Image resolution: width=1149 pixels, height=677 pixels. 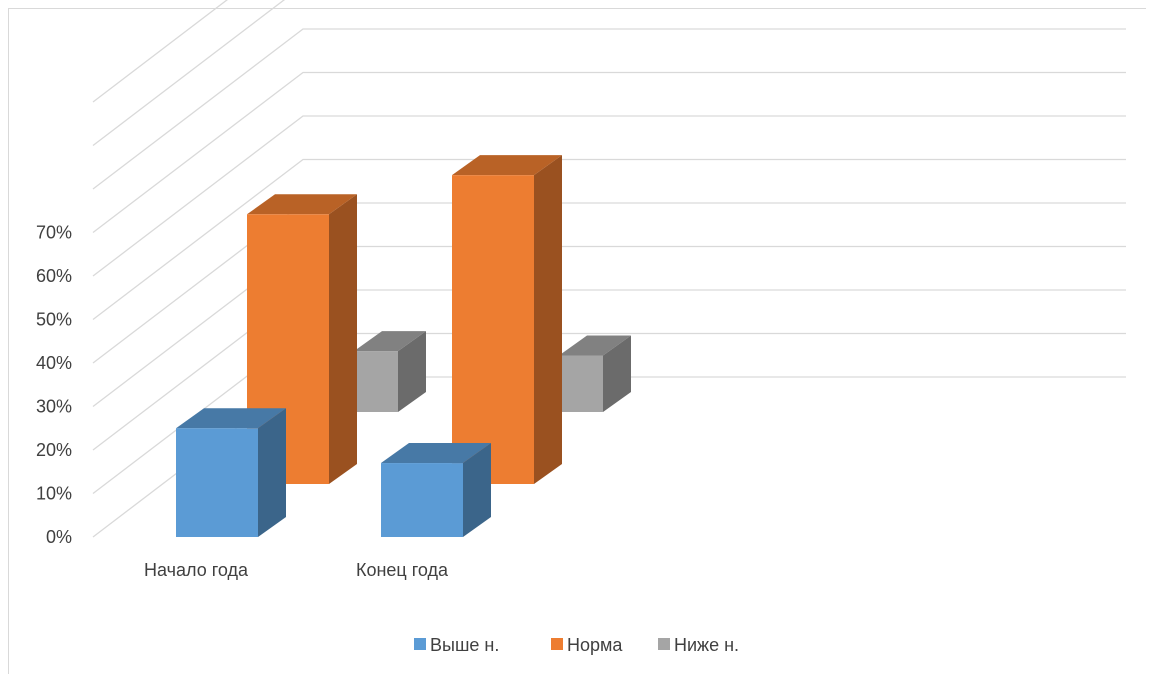 What do you see at coordinates (595, 645) in the screenshot?
I see `legend-label: Норма` at bounding box center [595, 645].